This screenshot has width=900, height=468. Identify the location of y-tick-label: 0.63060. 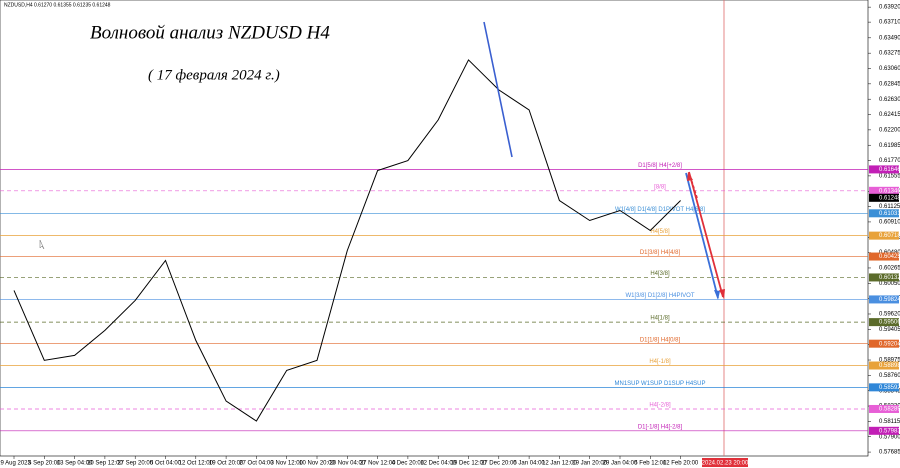
(889, 69).